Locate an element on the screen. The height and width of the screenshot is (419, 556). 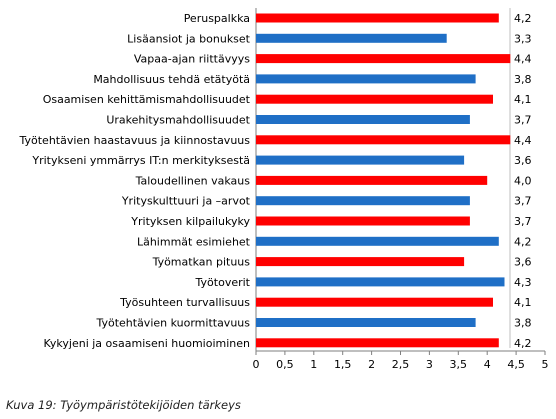
category-label: Työmatkan pituus is located at coordinates (201, 262).